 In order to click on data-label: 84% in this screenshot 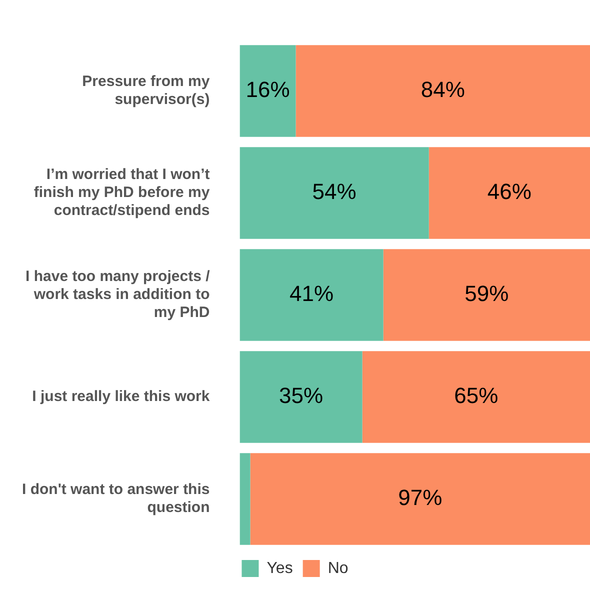, I will do `click(442, 89)`.